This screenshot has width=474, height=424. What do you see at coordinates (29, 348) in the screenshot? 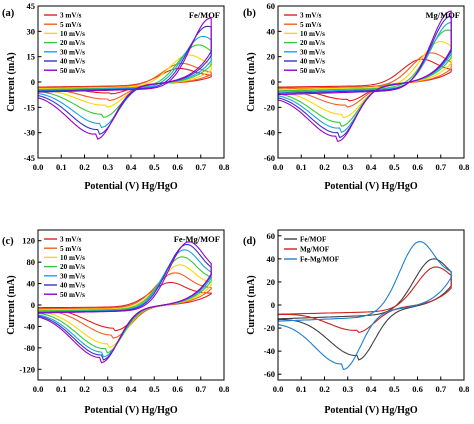
I see `y-tick-label: -80` at bounding box center [29, 348].